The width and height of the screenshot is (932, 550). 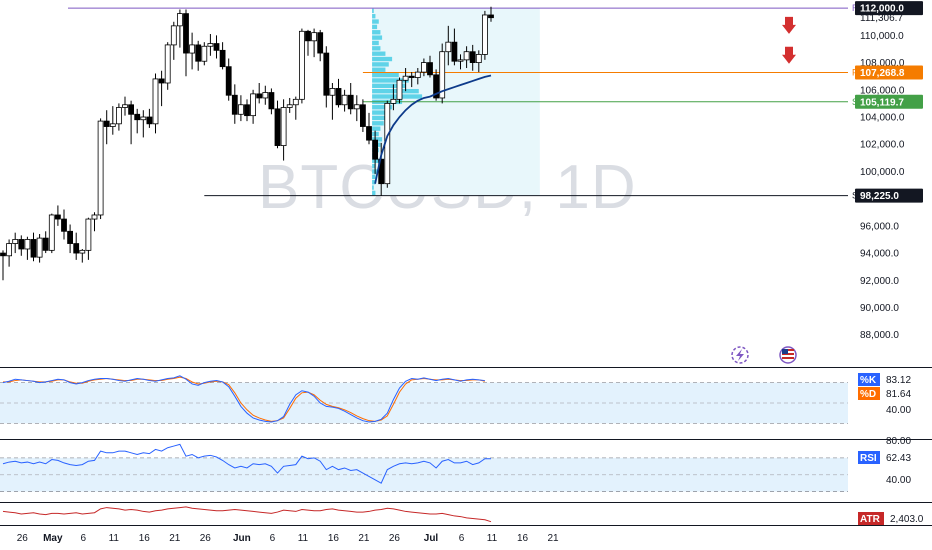 I want to click on event-icons, so click(x=764, y=355).